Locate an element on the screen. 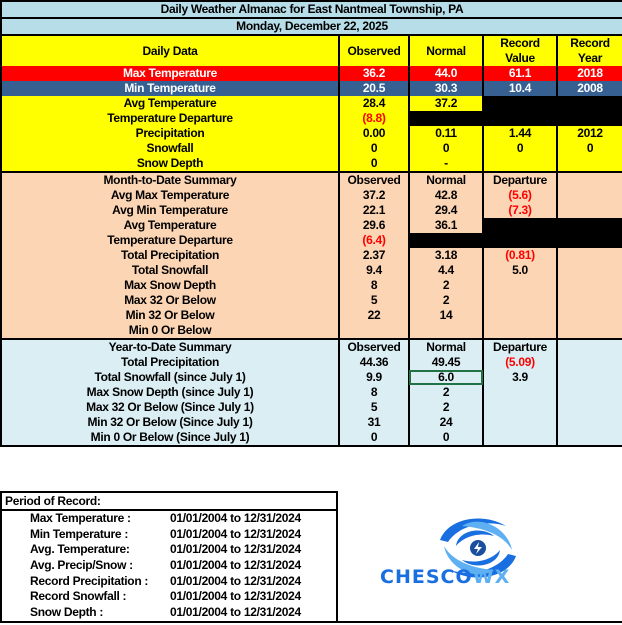  row-label: Avg Min Temperature is located at coordinates (170, 210).